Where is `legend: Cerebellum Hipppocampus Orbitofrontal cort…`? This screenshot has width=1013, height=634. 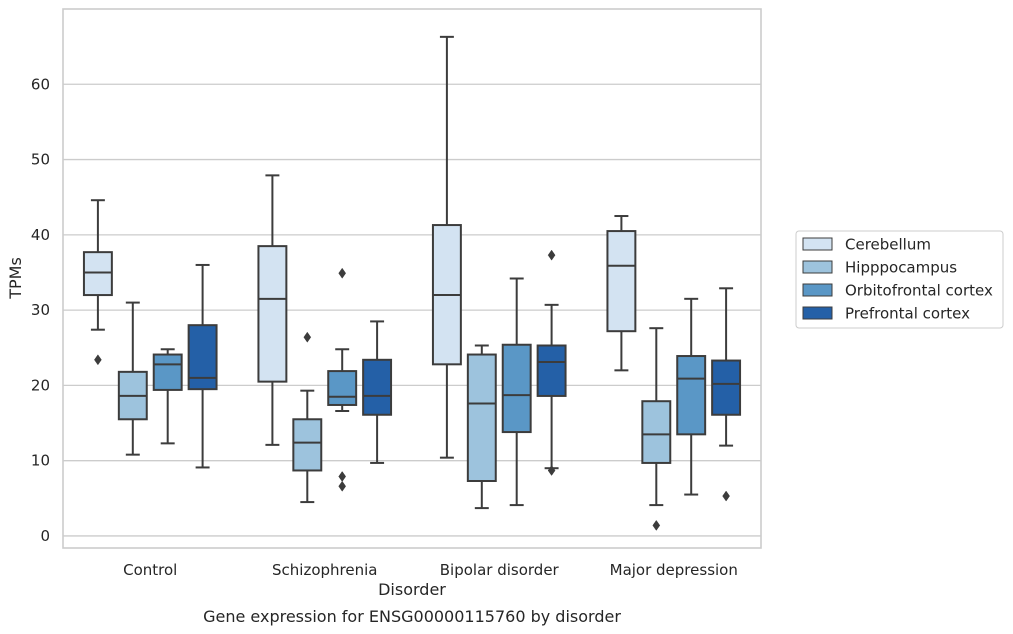
legend: Cerebellum Hipppocampus Orbitofrontal cort… is located at coordinates (899, 279).